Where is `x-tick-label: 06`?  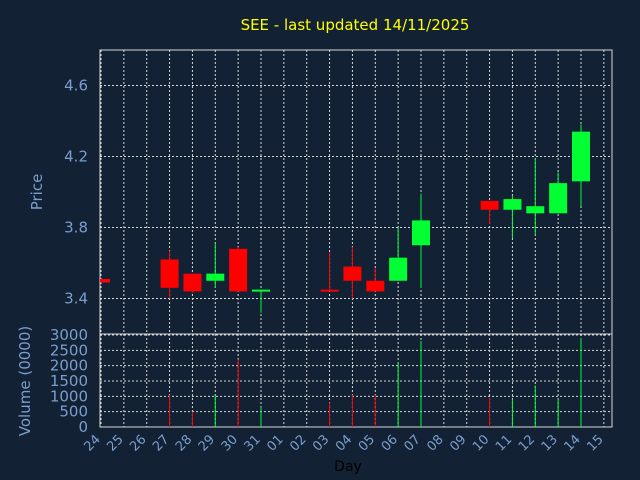 x-tick-label: 06 is located at coordinates (390, 443).